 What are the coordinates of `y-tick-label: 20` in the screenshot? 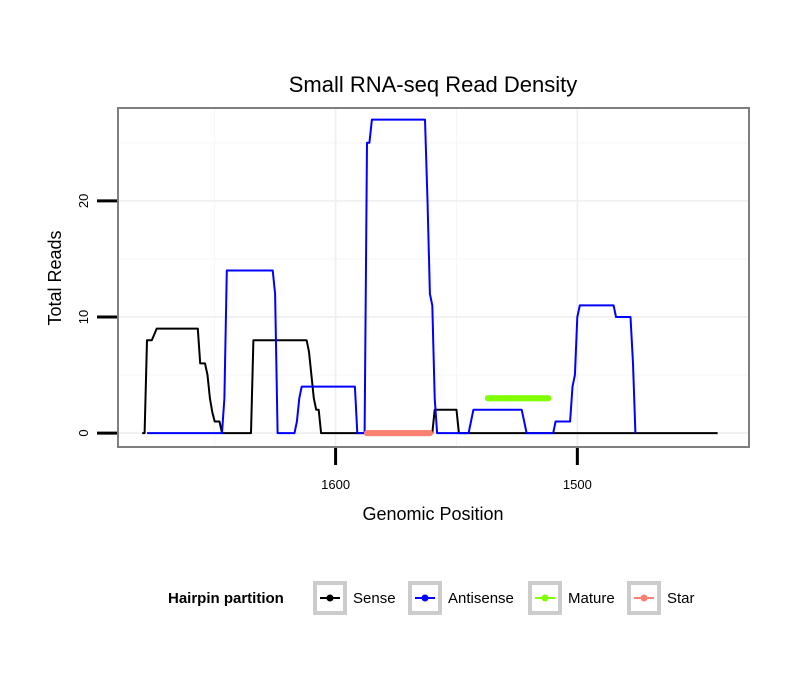 It's located at (83, 201).